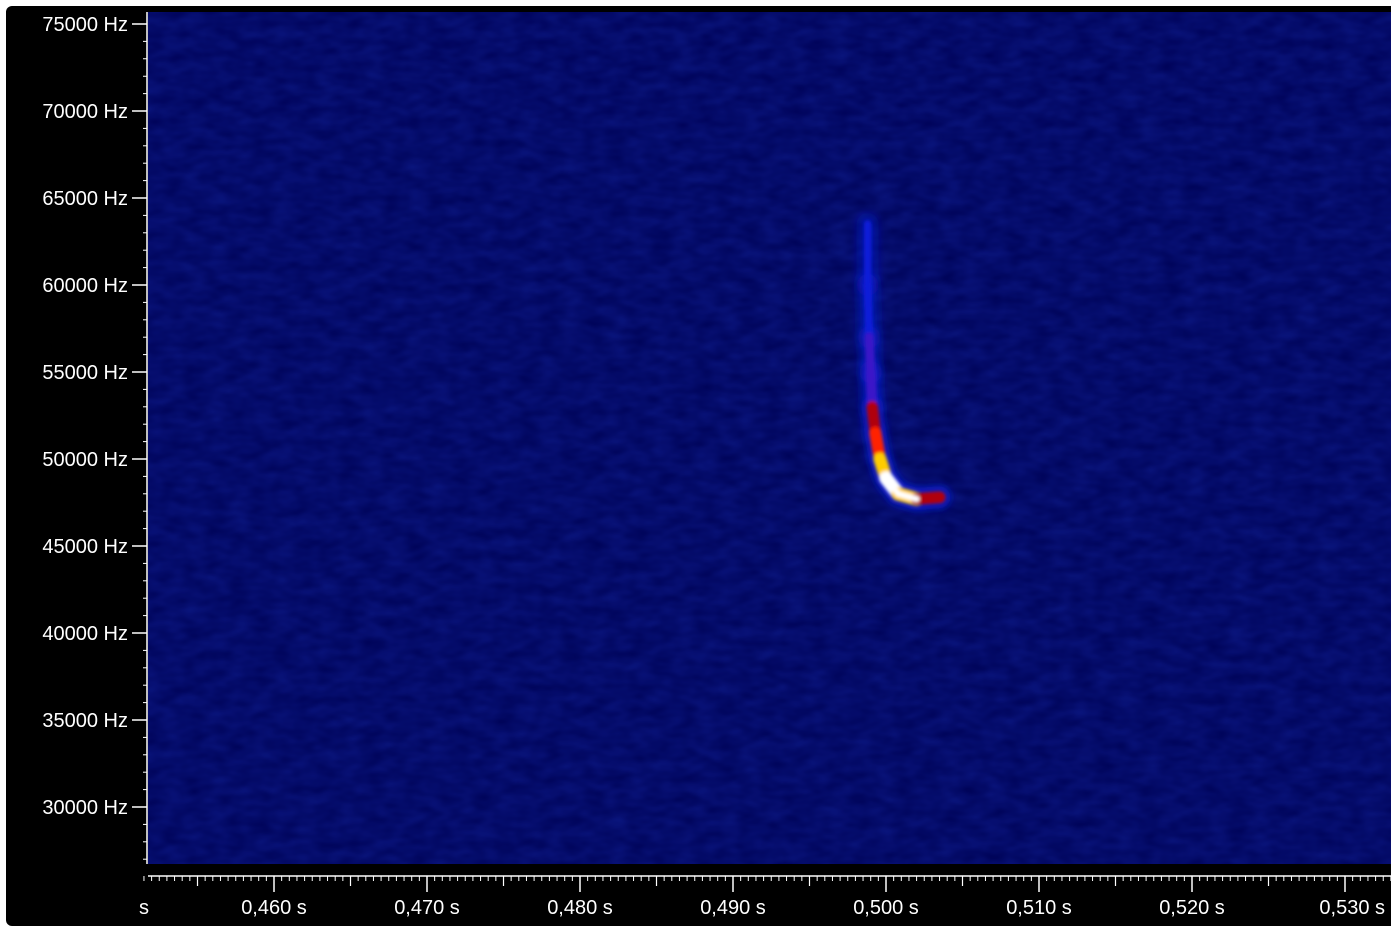 The image size is (1391, 926). Describe the element at coordinates (85, 460) in the screenshot. I see `y-tick-label: 50000 Hz` at that location.